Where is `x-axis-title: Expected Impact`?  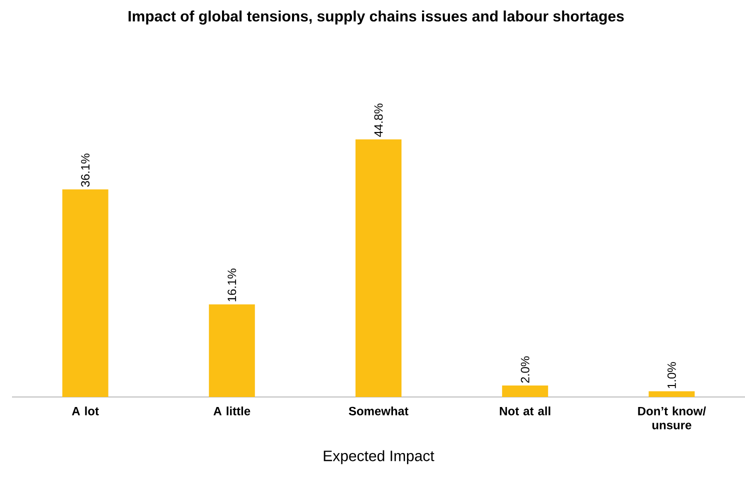 x-axis-title: Expected Impact is located at coordinates (379, 457).